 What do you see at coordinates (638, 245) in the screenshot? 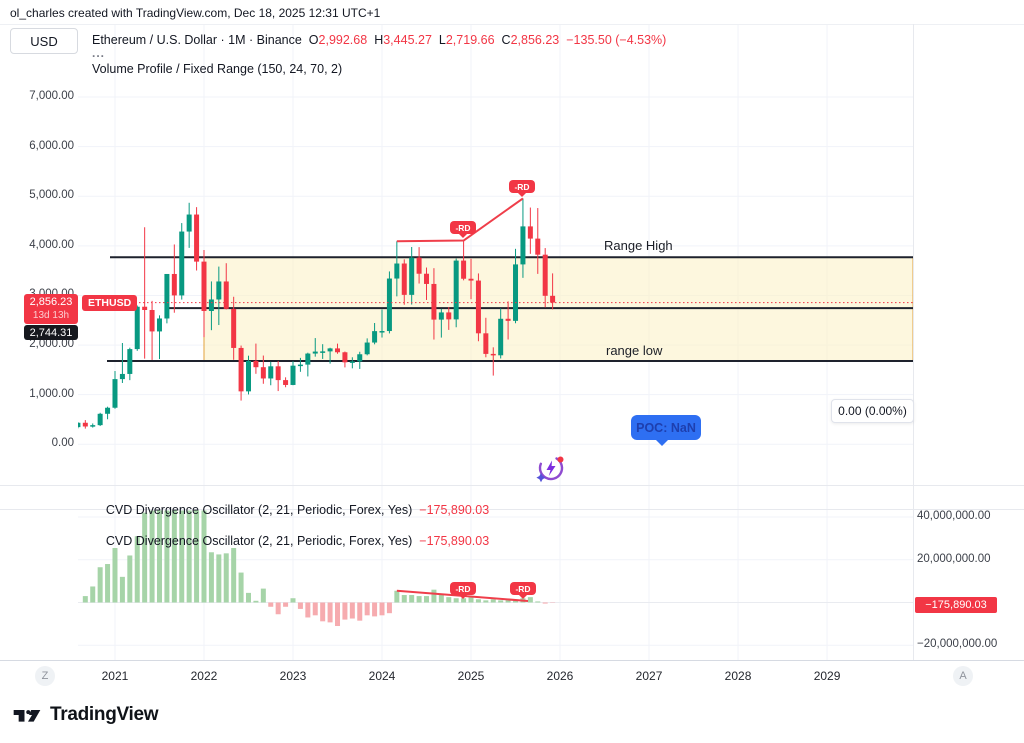
I see `range-high-label: Range High` at bounding box center [638, 245].